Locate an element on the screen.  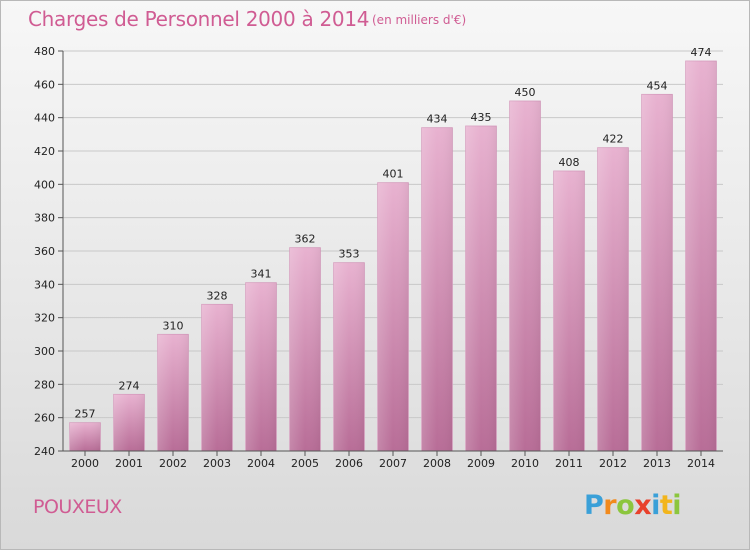
data-label-2006: 353 is located at coordinates (349, 254).